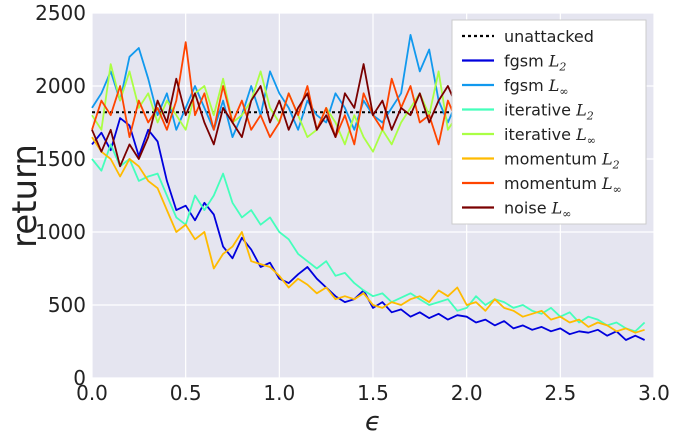 Image resolution: width=673 pixels, height=439 pixels. What do you see at coordinates (549, 112) in the screenshot?
I see `legend-label: iterative L2` at bounding box center [549, 112].